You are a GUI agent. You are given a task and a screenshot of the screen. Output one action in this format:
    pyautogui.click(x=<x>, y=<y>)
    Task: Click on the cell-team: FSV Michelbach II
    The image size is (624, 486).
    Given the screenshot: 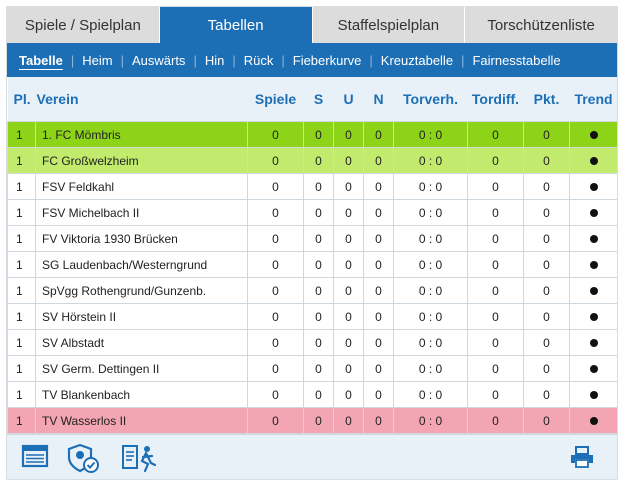 What is the action you would take?
    pyautogui.click(x=141, y=212)
    